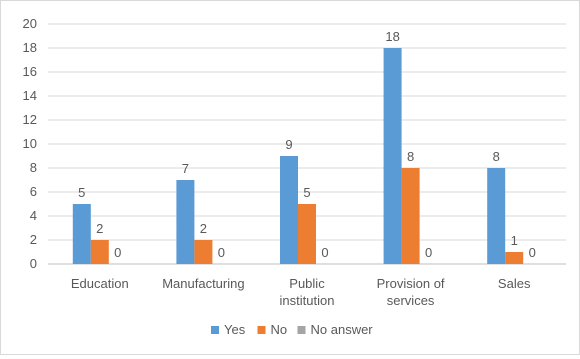  I want to click on legend-label-yes: Yes, so click(235, 329).